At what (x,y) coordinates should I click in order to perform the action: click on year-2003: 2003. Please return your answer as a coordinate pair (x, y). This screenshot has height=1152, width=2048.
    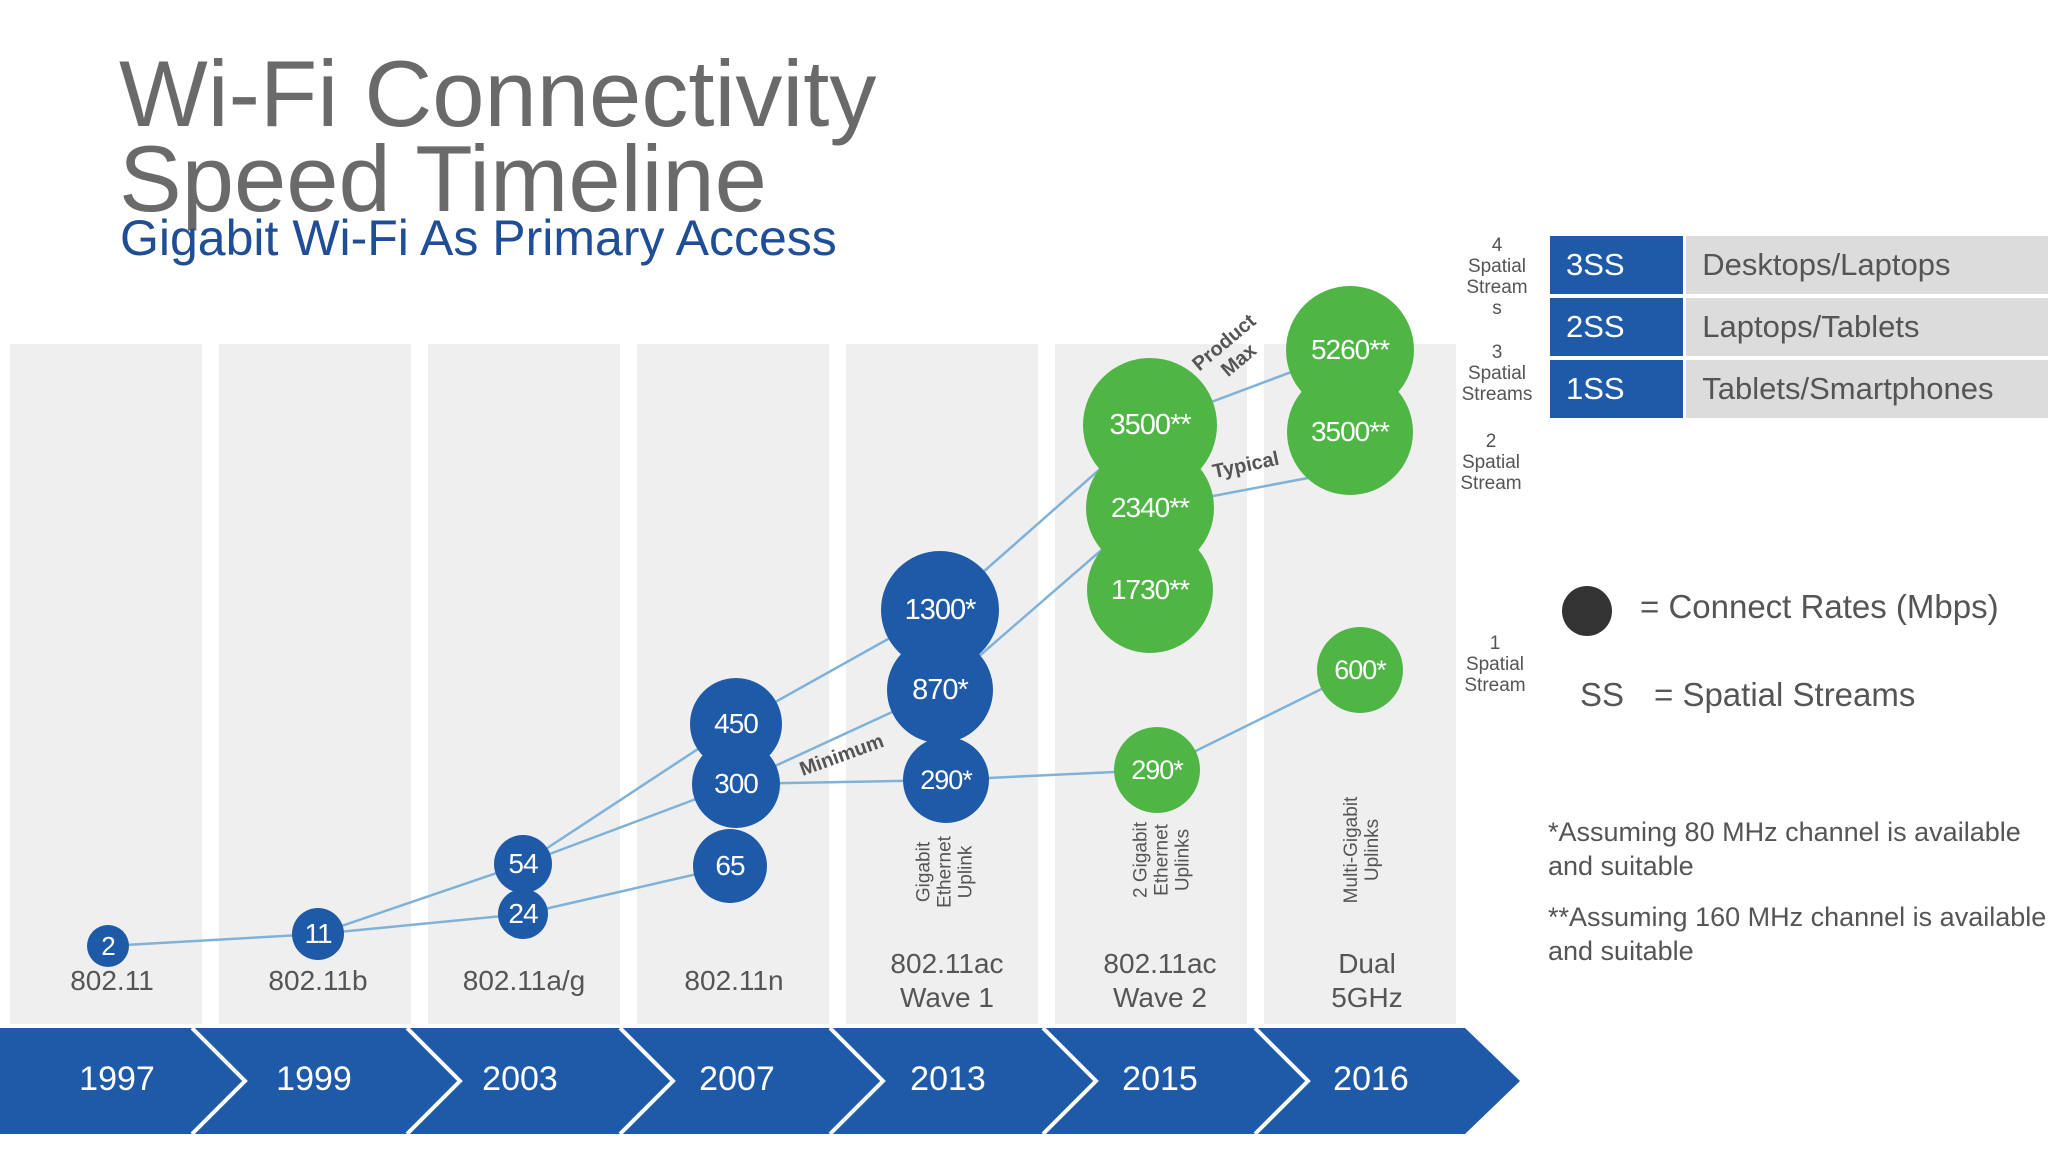
    Looking at the image, I should click on (520, 1079).